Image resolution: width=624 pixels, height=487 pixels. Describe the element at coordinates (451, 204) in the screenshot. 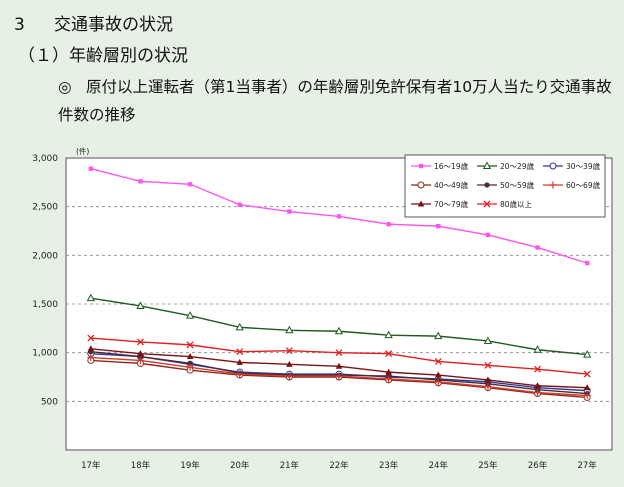

I see `legend-label: 70～79歳` at that location.